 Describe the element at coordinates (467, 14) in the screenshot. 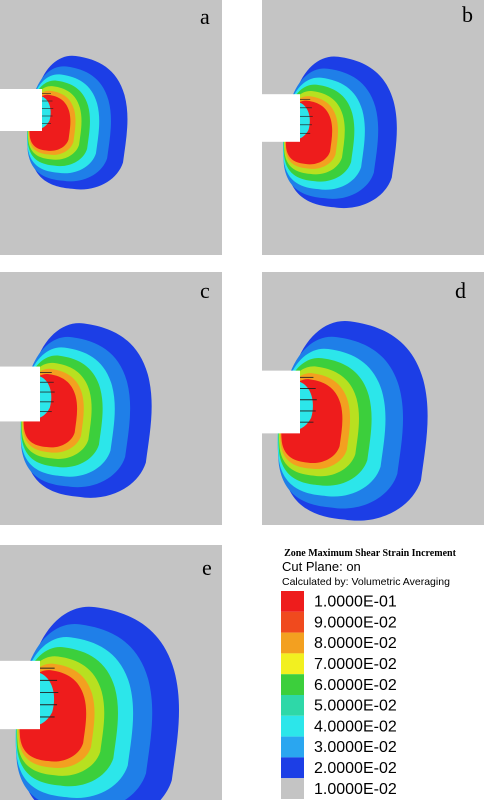

I see `panel-label: b` at that location.